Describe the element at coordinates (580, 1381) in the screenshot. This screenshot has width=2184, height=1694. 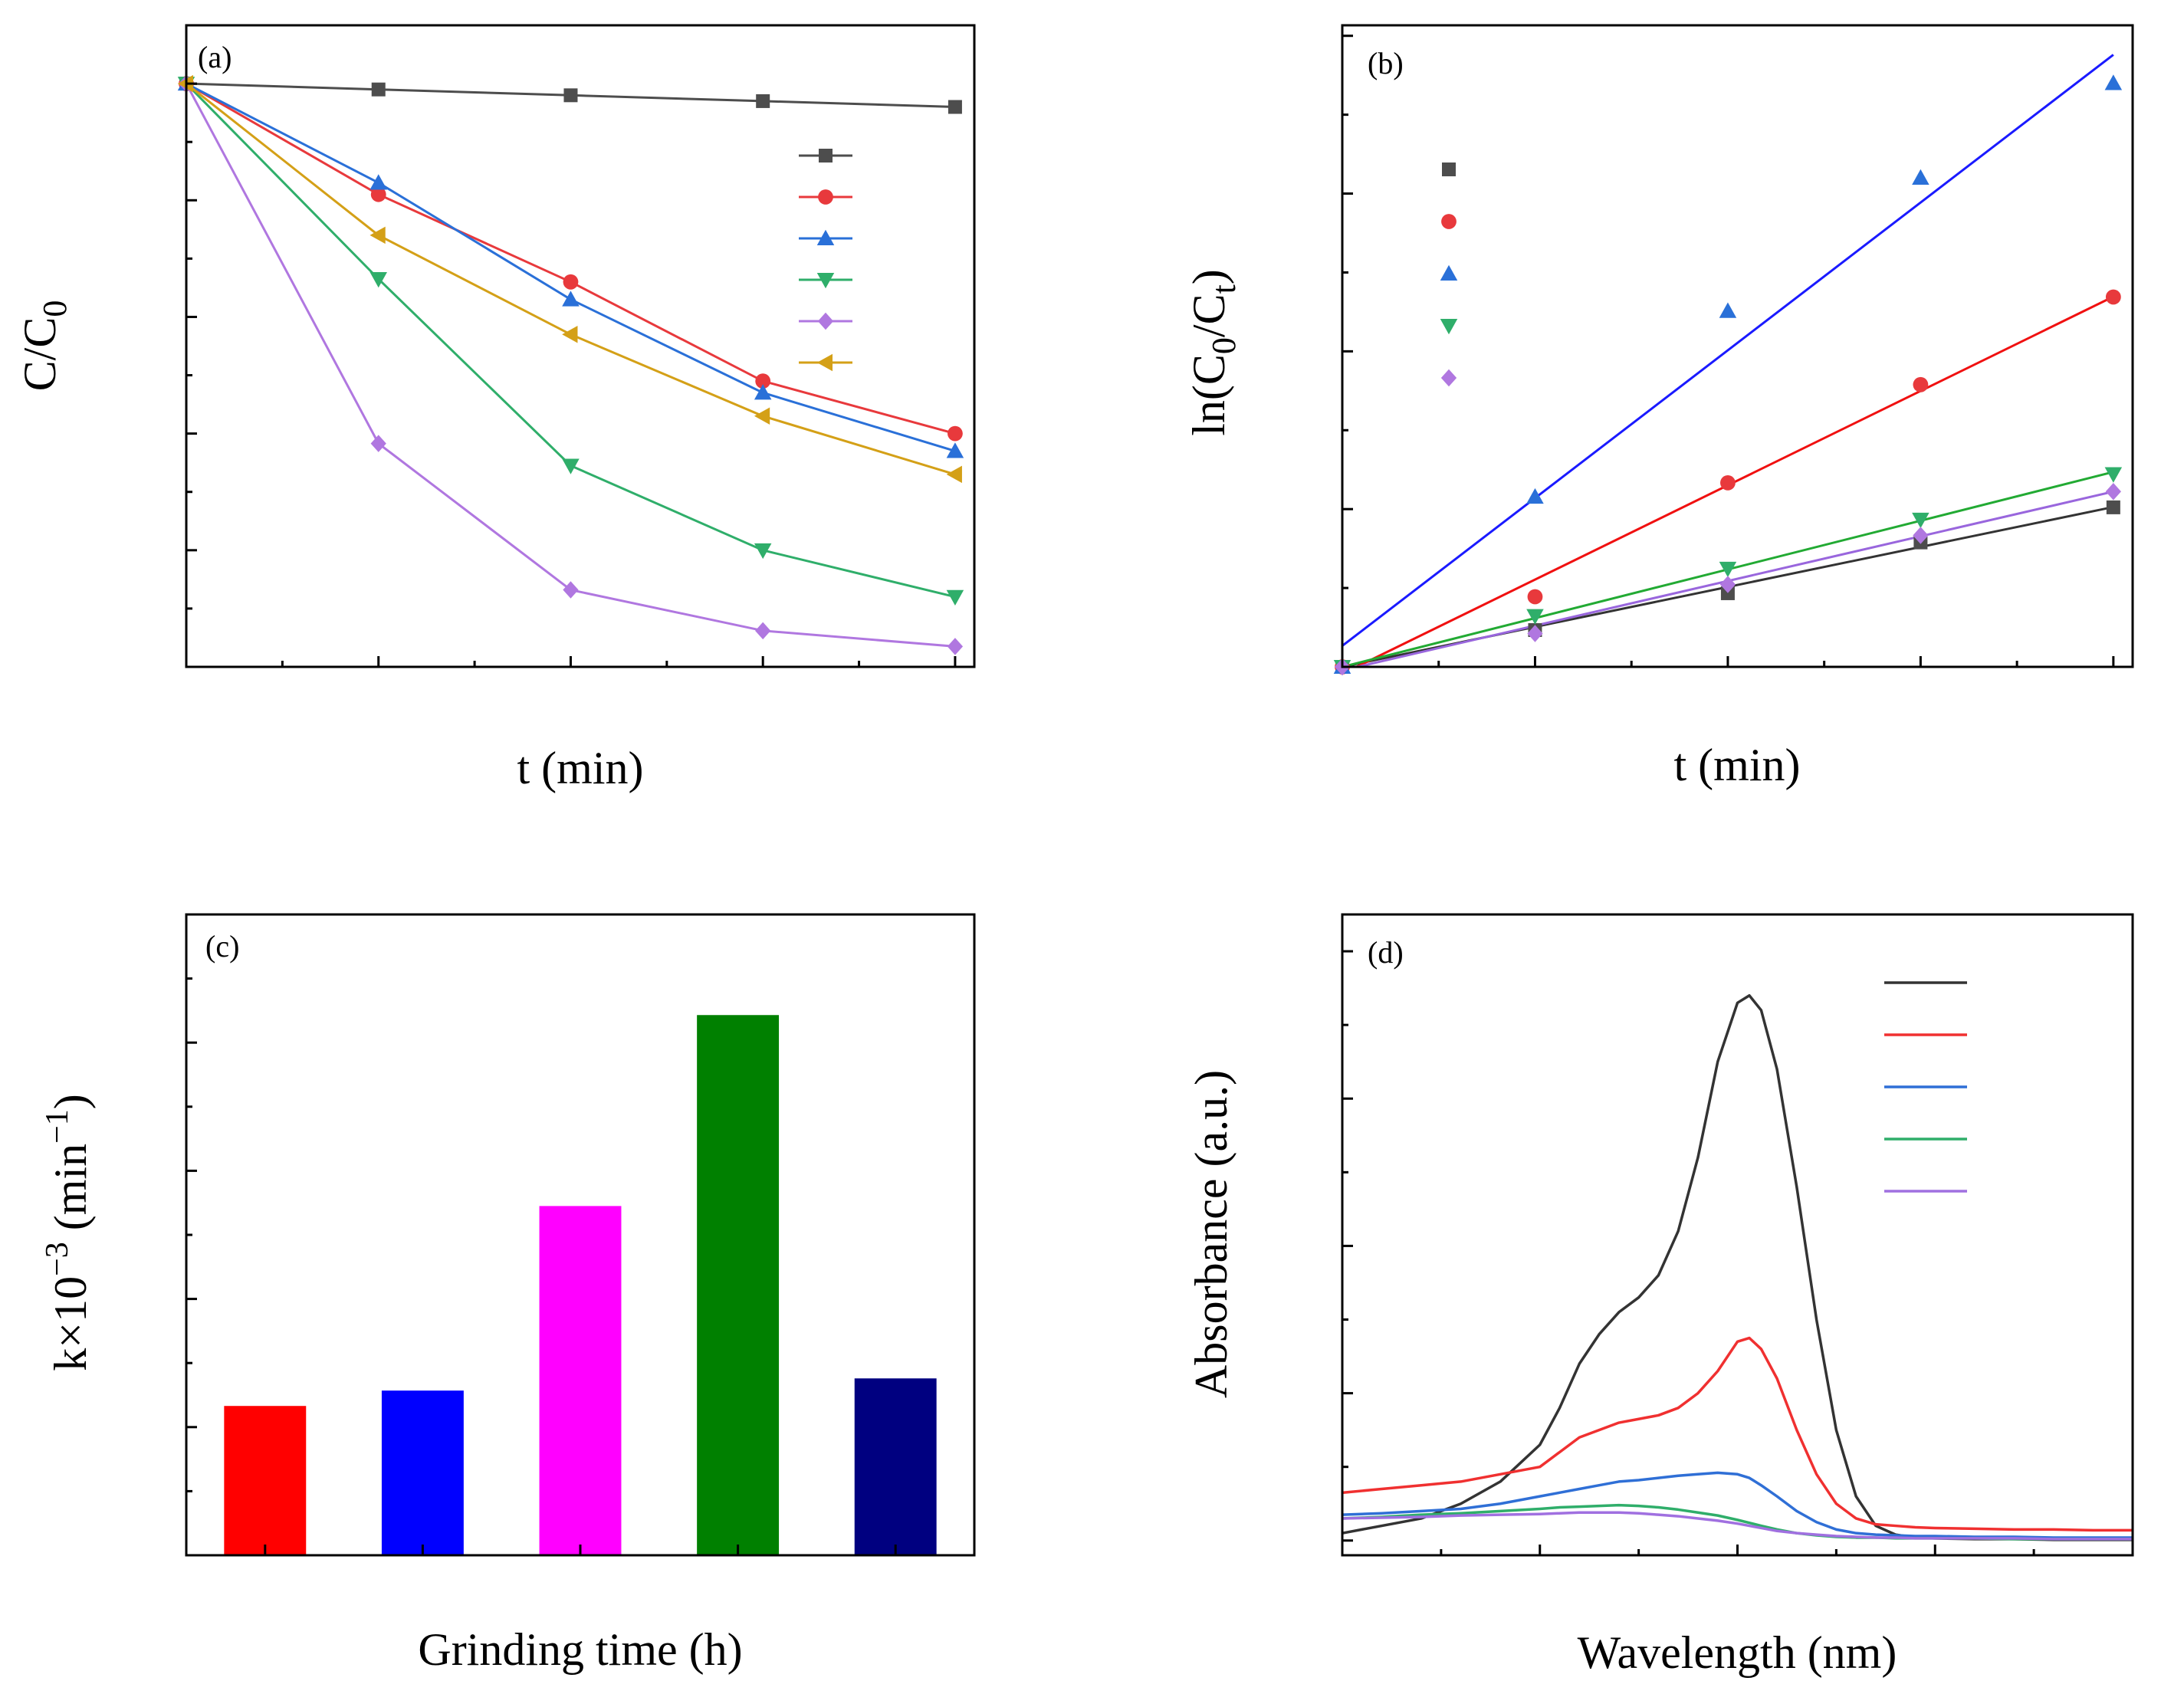
I see `bar-1.0` at that location.